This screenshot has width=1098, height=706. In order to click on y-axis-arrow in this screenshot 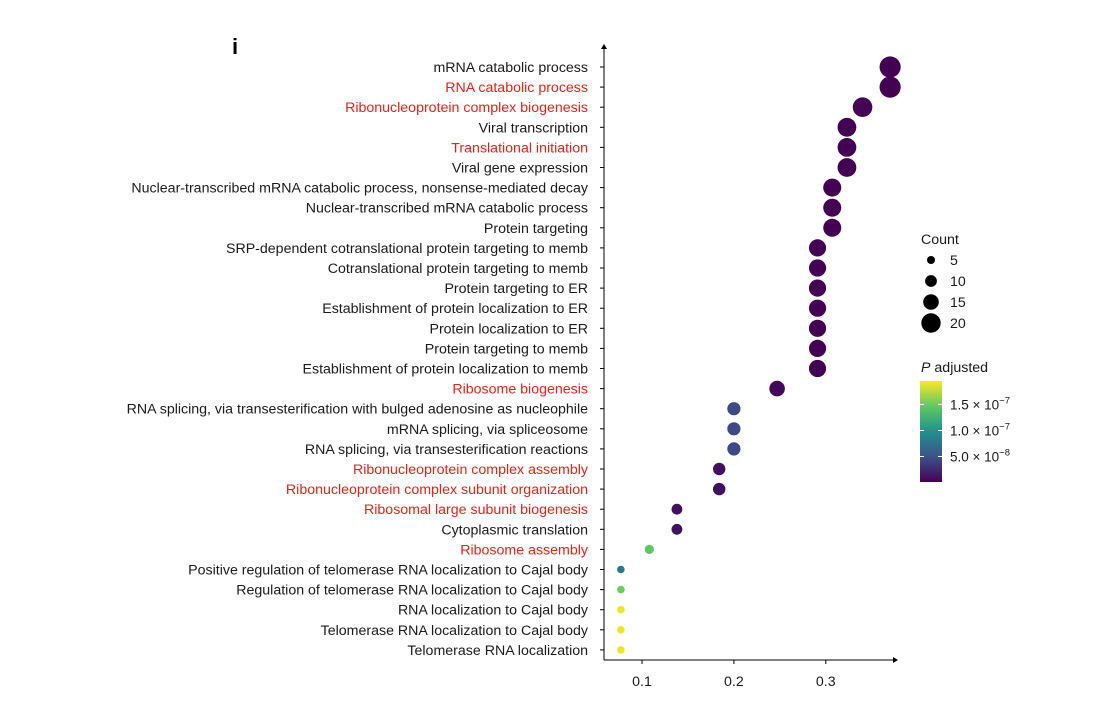, I will do `click(604, 46)`.